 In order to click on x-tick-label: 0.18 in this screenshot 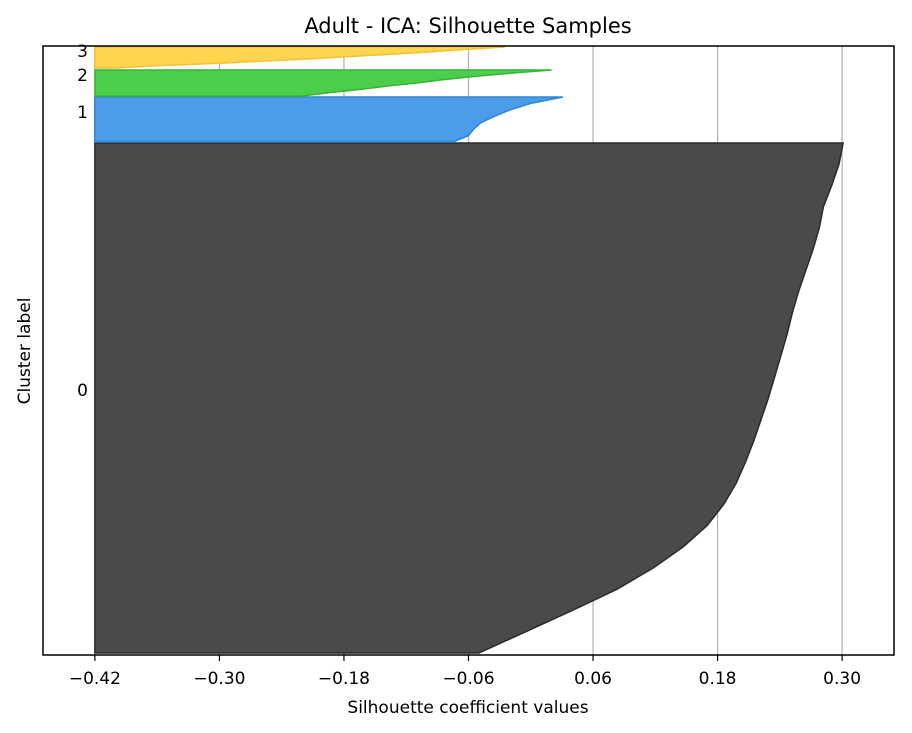, I will do `click(718, 679)`.